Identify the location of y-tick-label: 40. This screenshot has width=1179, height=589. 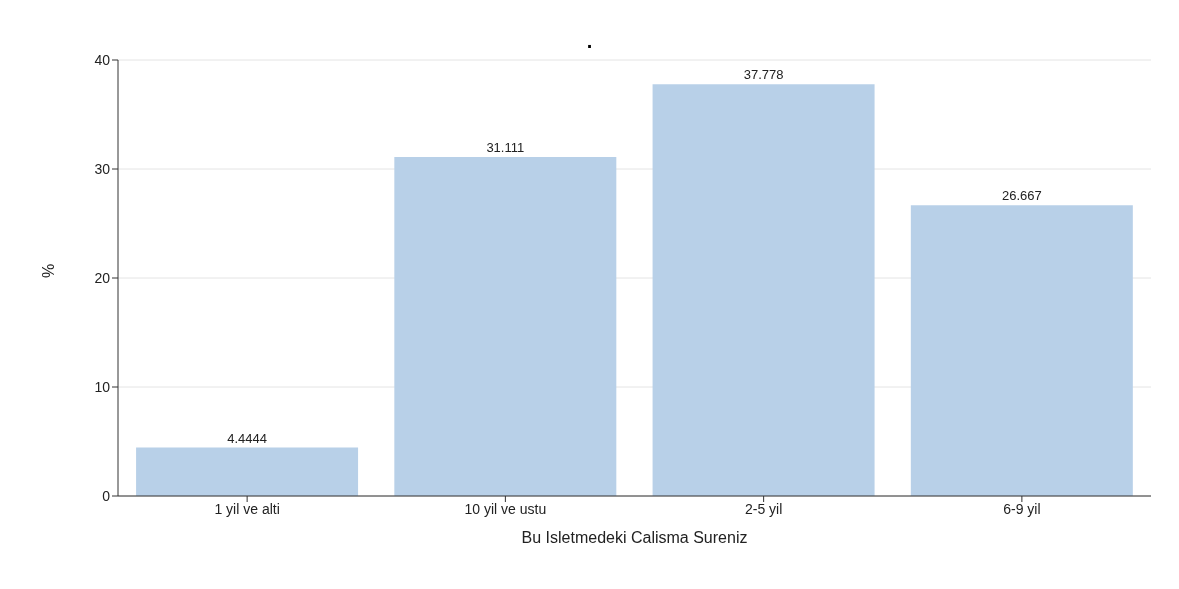
(102, 59).